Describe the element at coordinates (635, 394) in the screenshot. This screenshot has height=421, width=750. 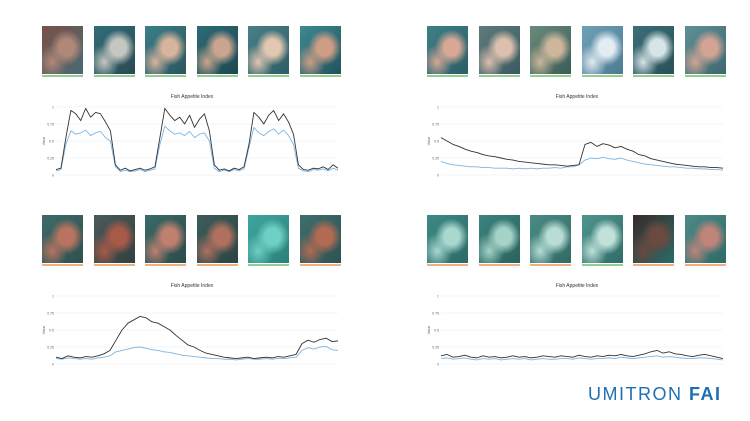
I see `brand-name: UMITRON` at that location.